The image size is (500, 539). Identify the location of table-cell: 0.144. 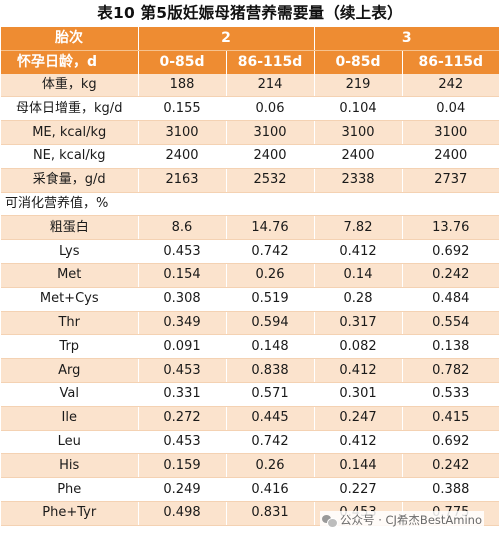
(358, 466).